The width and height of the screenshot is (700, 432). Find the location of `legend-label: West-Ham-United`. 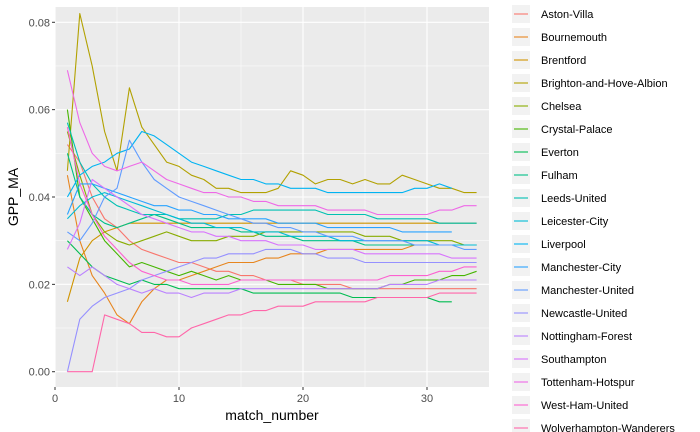

legend-label: West-Ham-United is located at coordinates (584, 406).